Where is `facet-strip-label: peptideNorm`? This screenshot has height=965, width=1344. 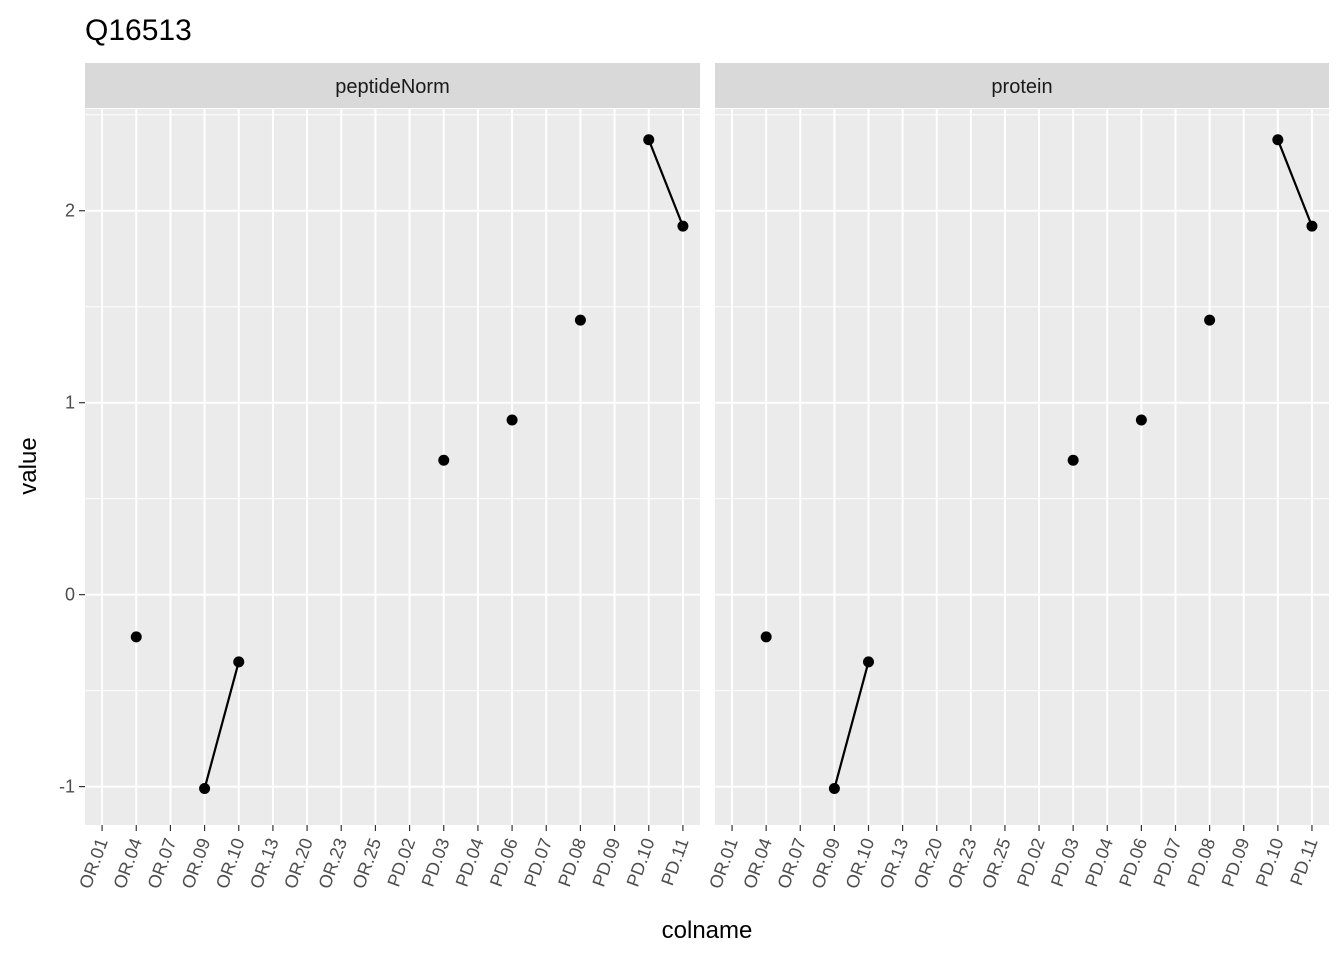 facet-strip-label: peptideNorm is located at coordinates (392, 87).